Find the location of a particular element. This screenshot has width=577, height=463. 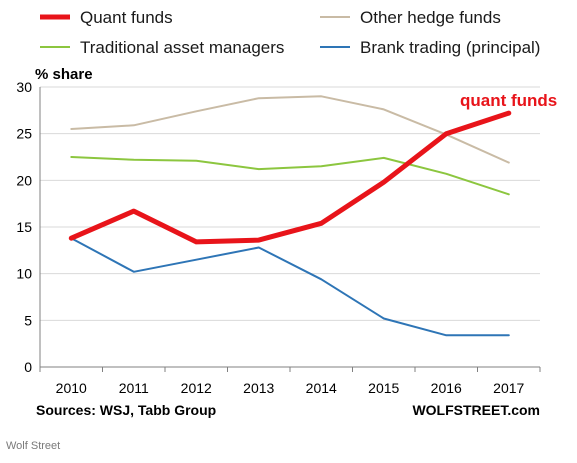

y-axis-label: % share is located at coordinates (64, 74).